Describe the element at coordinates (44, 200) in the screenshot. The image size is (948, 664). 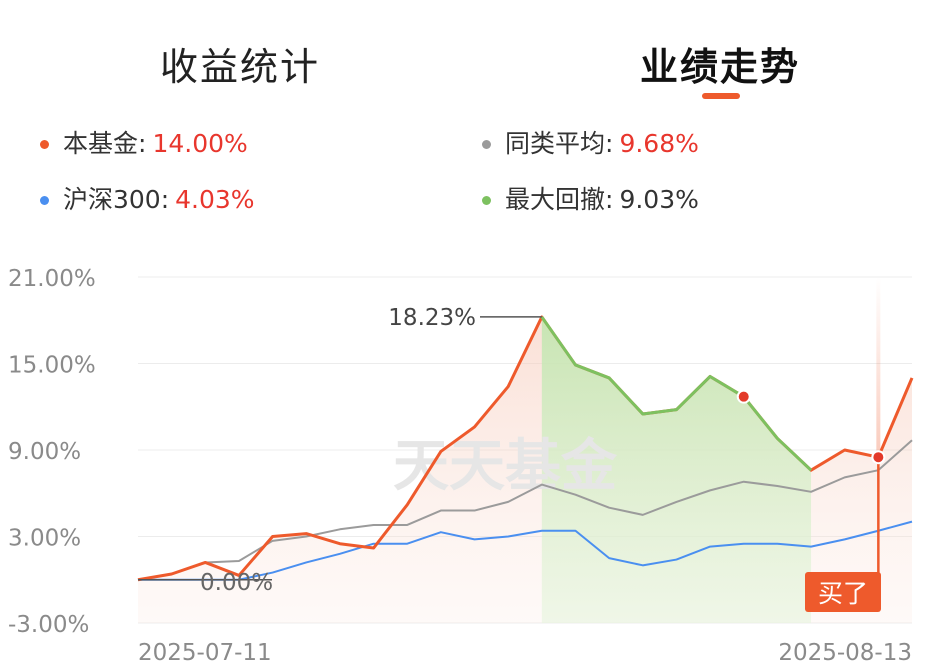
I see `legend-csi300-dot-icon` at that location.